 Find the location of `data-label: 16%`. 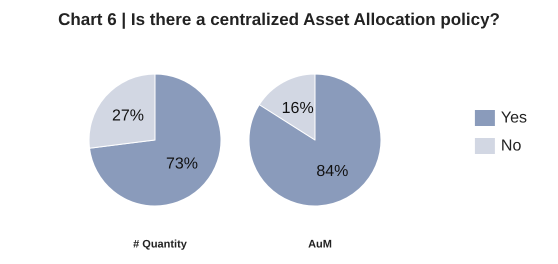

data-label: 16% is located at coordinates (298, 108).